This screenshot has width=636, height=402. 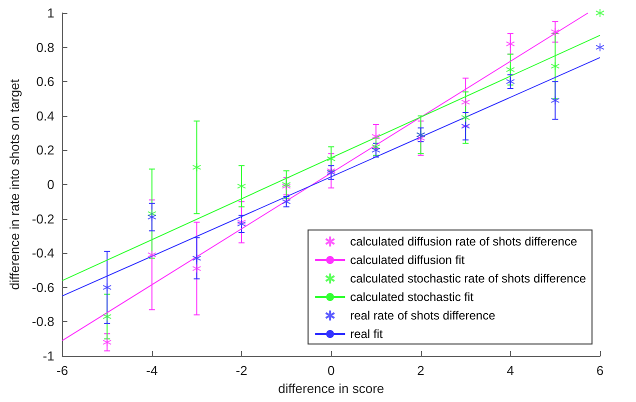 What do you see at coordinates (242, 370) in the screenshot?
I see `x-tick-label: -2` at bounding box center [242, 370].